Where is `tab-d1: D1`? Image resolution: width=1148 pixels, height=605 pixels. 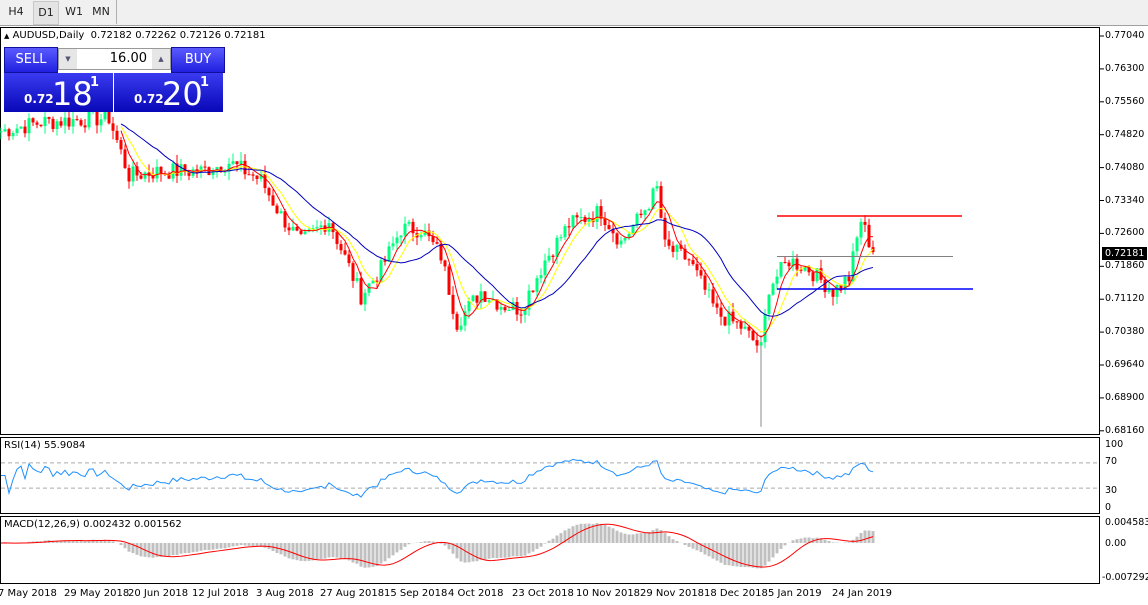
tab-d1: D1 is located at coordinates (46, 13).